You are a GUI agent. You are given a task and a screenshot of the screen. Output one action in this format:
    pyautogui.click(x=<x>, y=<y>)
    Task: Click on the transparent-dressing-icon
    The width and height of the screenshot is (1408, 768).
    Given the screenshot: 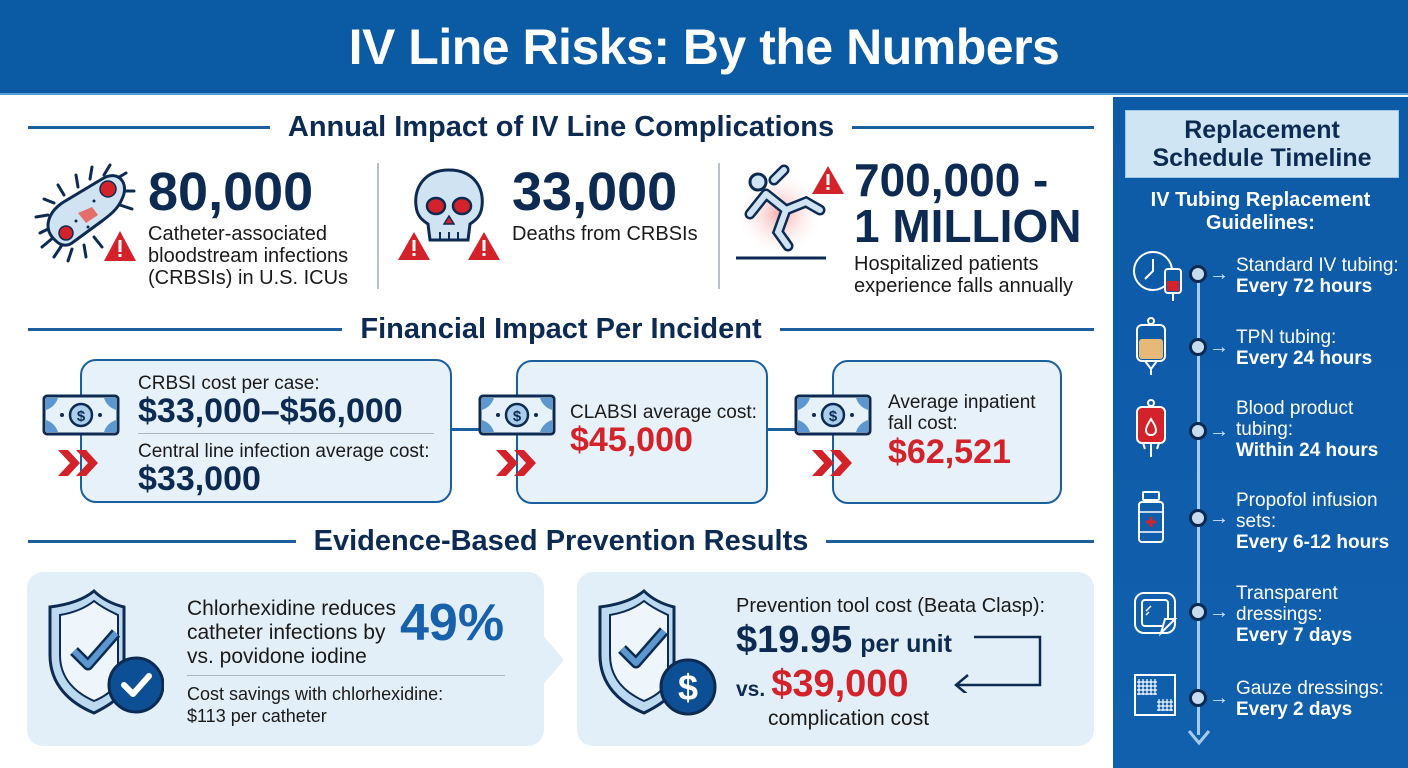 What is the action you would take?
    pyautogui.click(x=1156, y=614)
    